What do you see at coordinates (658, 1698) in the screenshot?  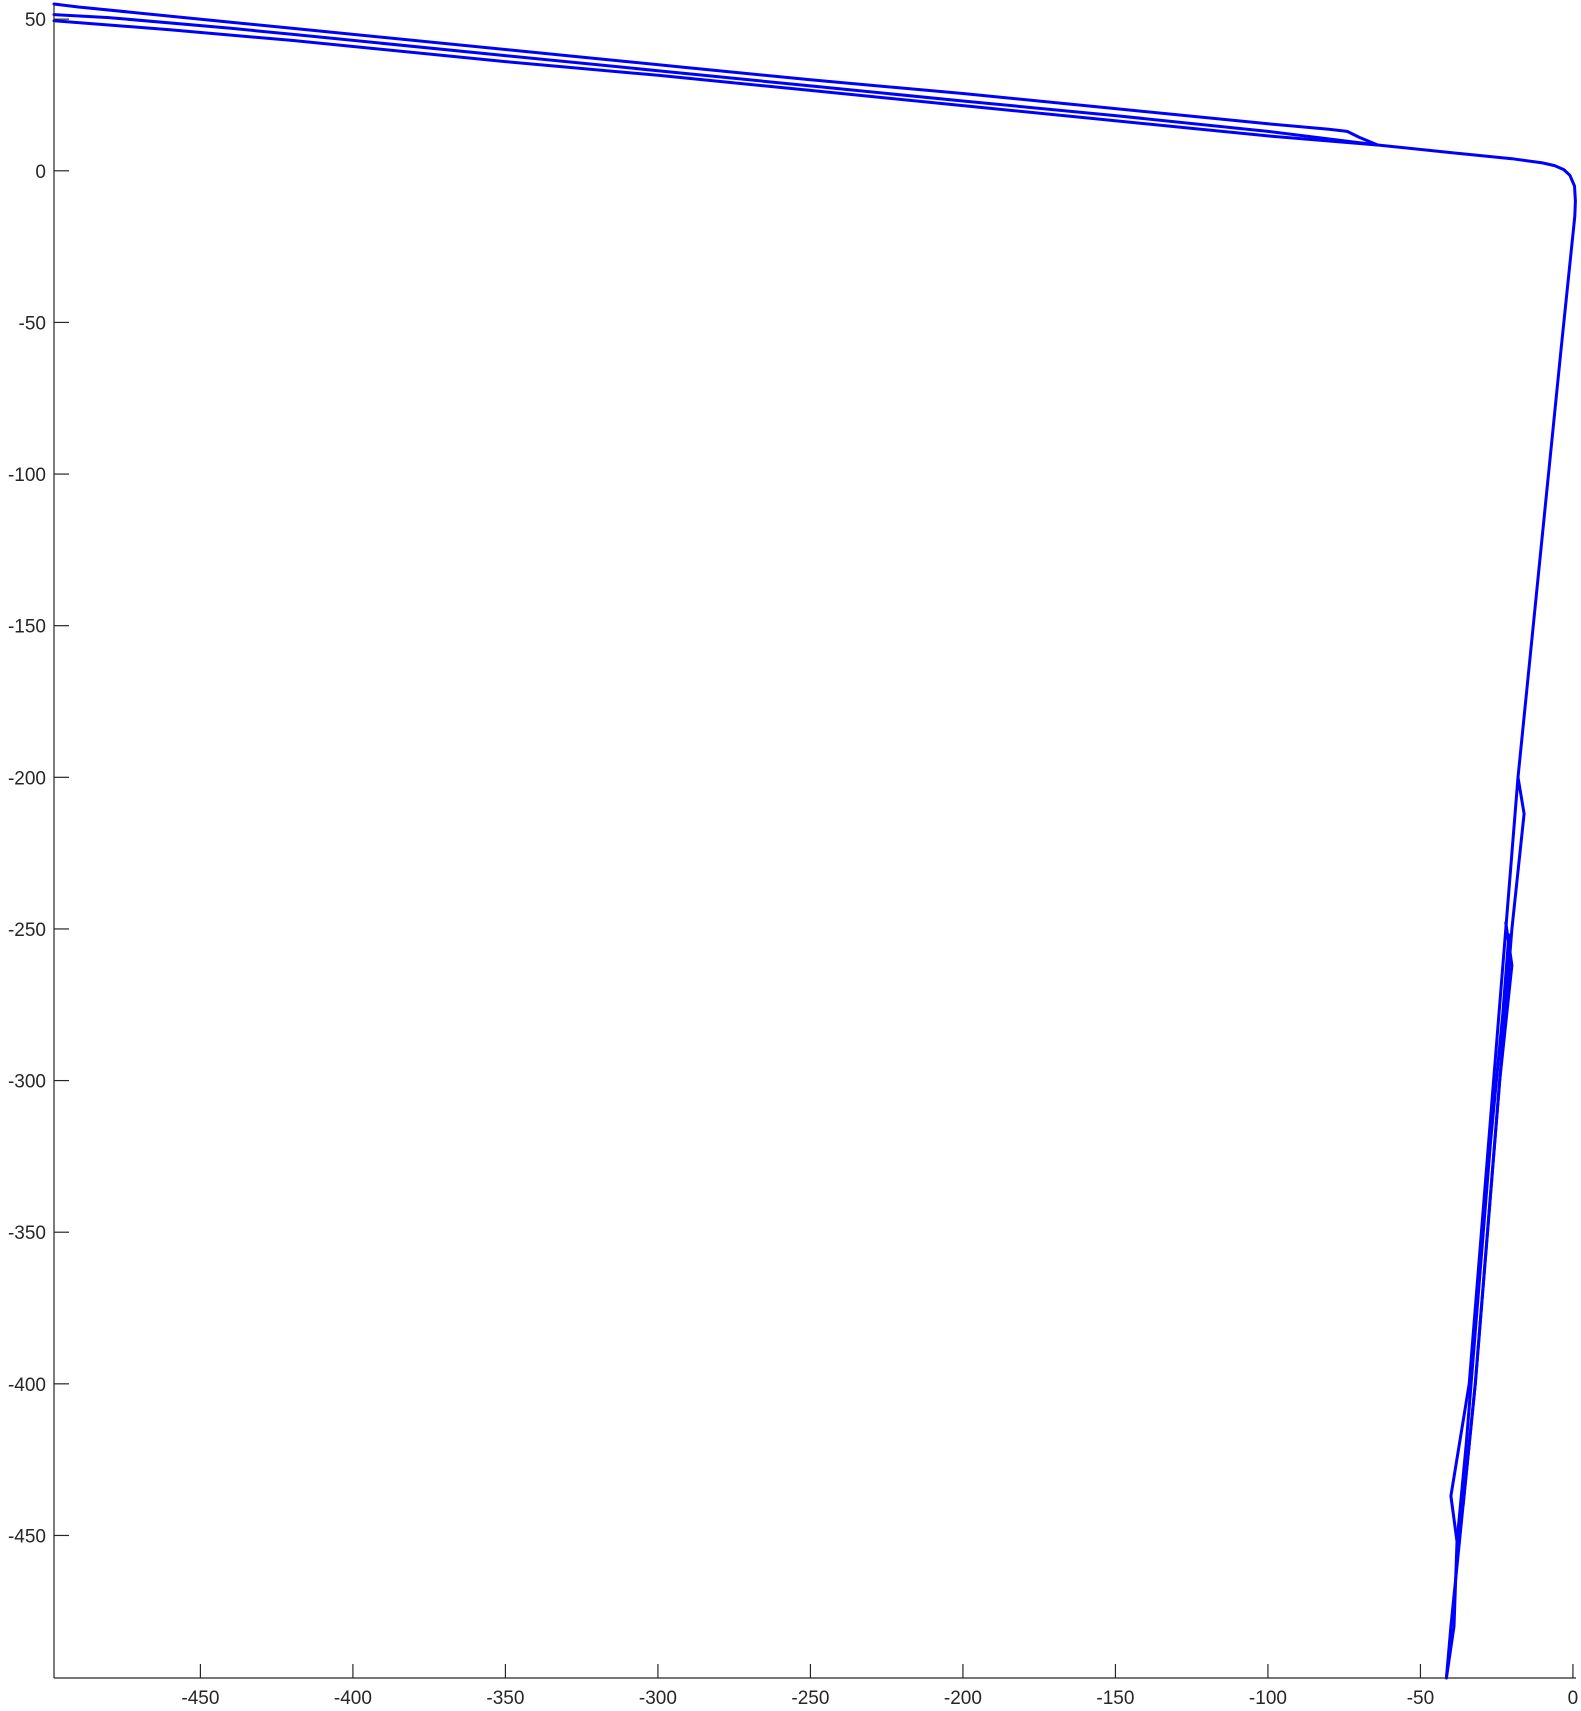 I see `x-tick-label: -300` at bounding box center [658, 1698].